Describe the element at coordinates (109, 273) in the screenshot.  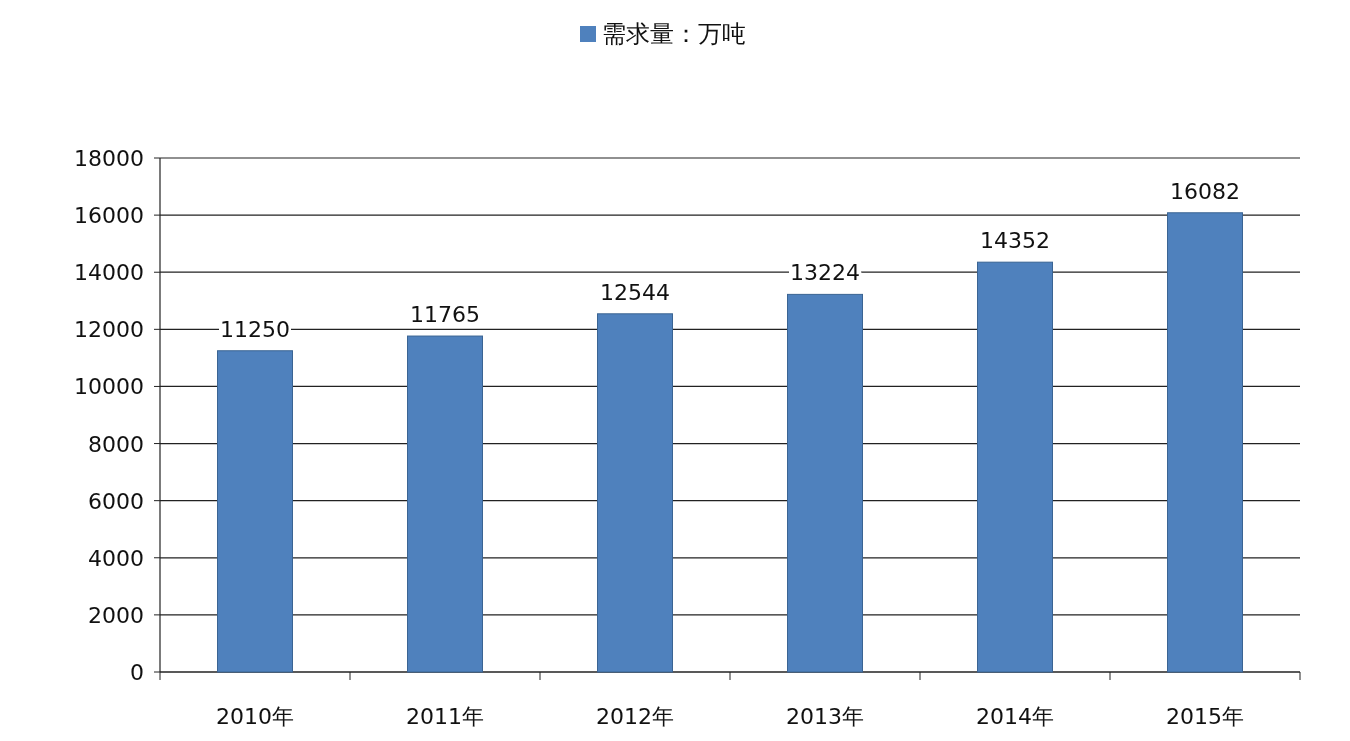
I see `y-tick-label: 14000` at that location.